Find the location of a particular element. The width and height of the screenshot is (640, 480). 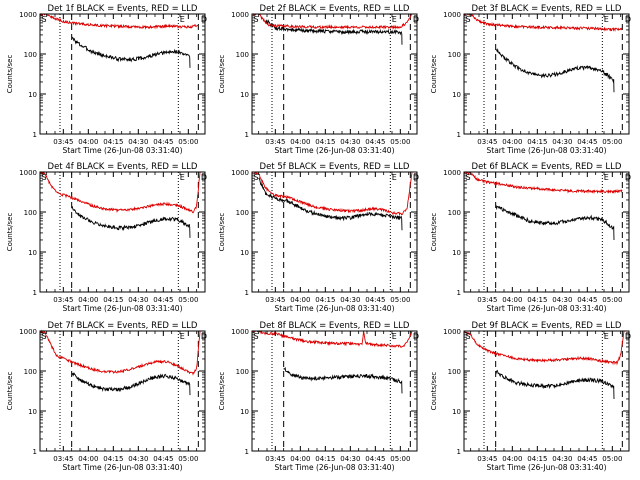

panel-title: Det 8f BLACK = Events, RED = LLD is located at coordinates (335, 326).